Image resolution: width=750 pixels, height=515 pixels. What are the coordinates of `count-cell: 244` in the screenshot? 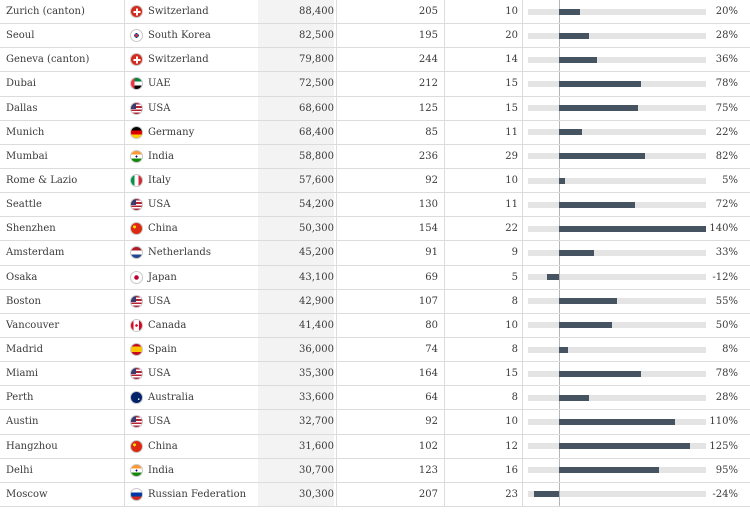 It's located at (428, 60).